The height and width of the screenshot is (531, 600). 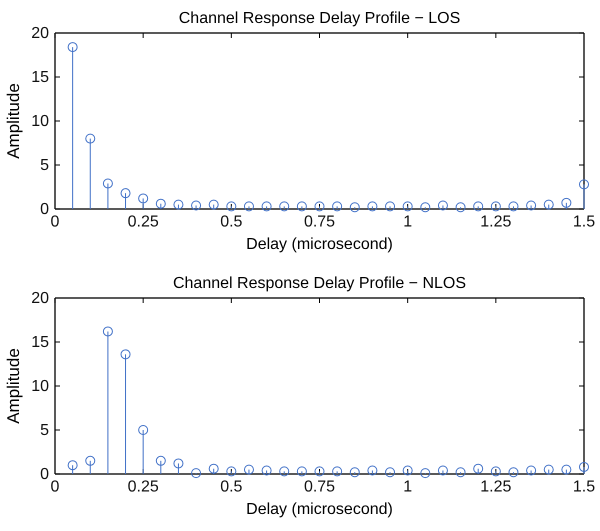 What do you see at coordinates (319, 18) in the screenshot?
I see `chart-title: Channel Response Delay Profile − LOS` at bounding box center [319, 18].